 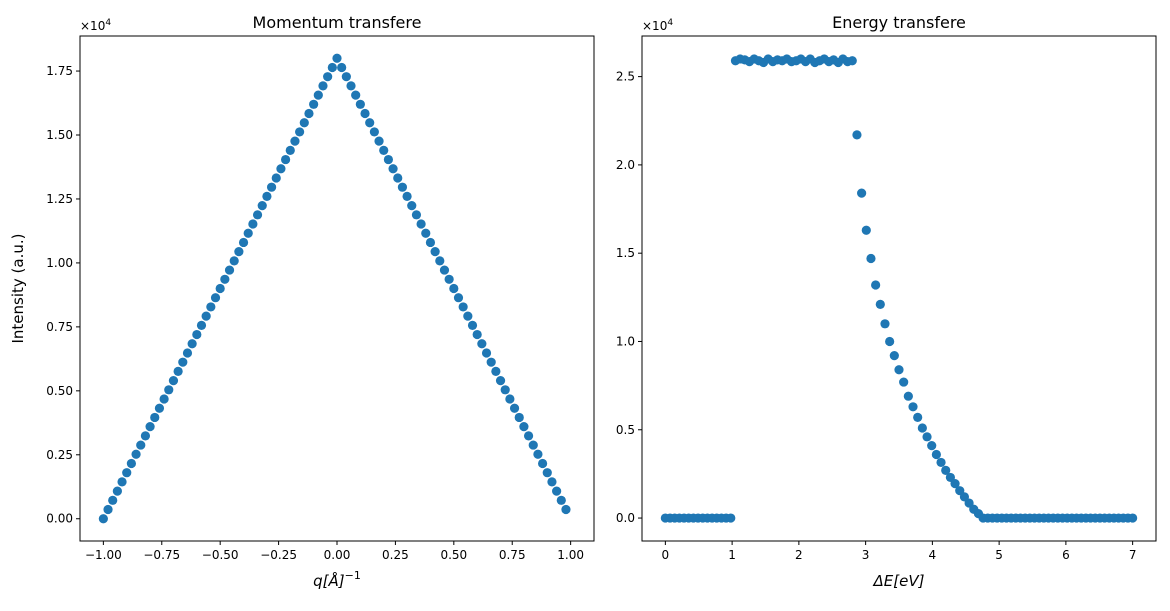 I want to click on x-tick-label: 0.25, so click(x=395, y=555).